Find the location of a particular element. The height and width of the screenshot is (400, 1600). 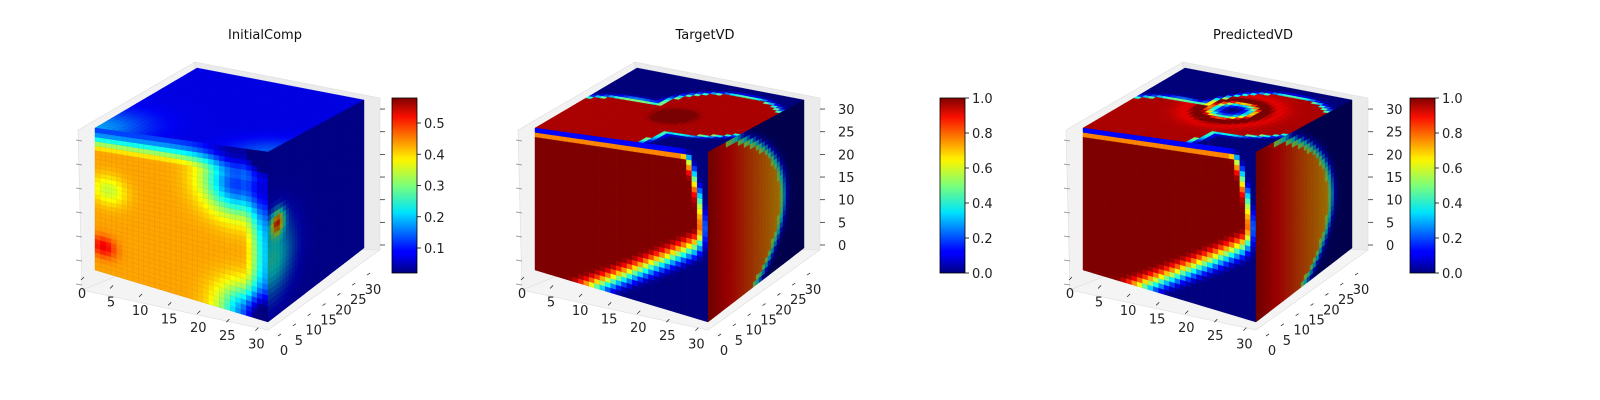

panel-title: InitialComp is located at coordinates (265, 35).